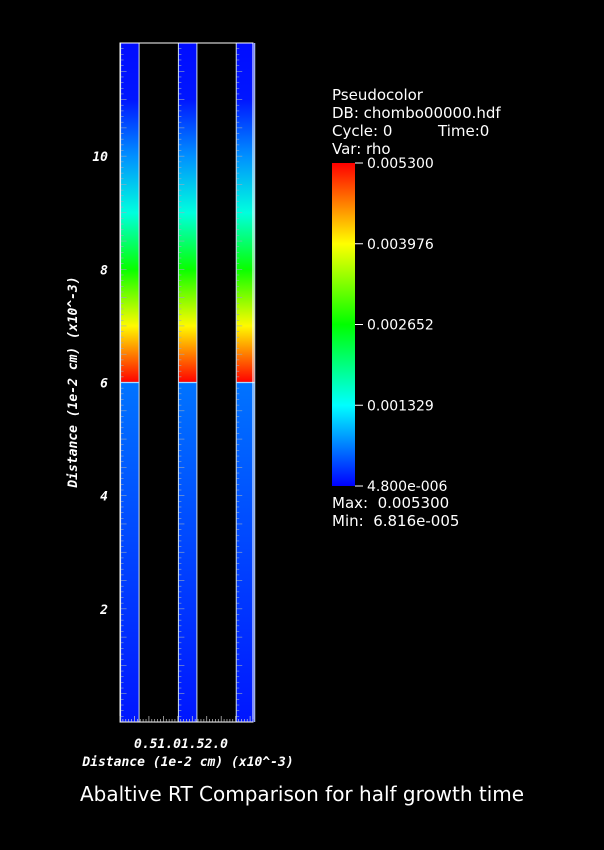 This screenshot has height=850, width=604. What do you see at coordinates (362, 131) in the screenshot?
I see `legend-cycle: Cycle: 0` at bounding box center [362, 131].